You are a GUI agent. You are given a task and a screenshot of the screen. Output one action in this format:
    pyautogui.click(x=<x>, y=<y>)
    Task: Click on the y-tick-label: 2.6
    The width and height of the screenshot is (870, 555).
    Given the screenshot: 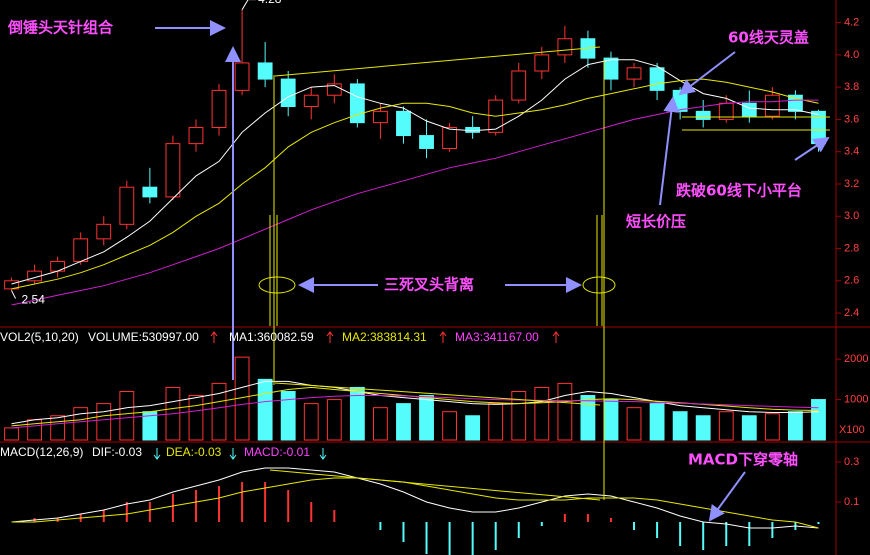 What is the action you would take?
    pyautogui.click(x=851, y=281)
    